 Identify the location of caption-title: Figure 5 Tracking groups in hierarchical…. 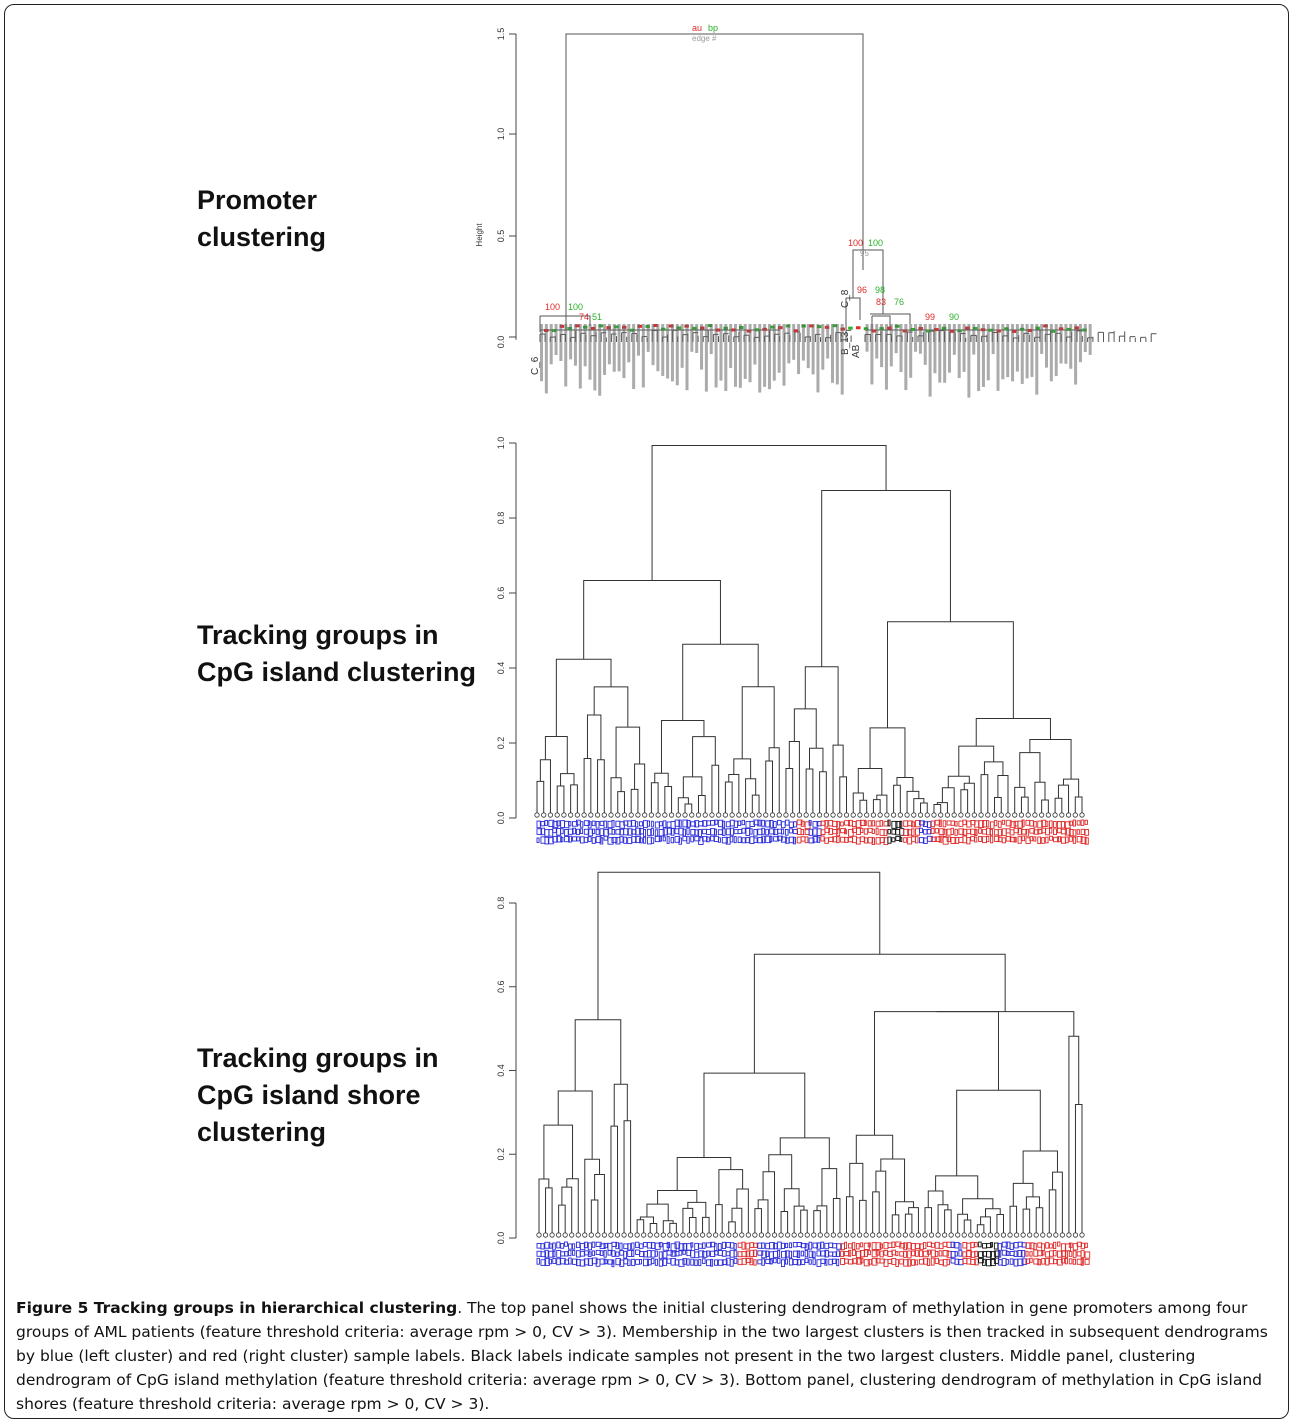
(237, 1308).